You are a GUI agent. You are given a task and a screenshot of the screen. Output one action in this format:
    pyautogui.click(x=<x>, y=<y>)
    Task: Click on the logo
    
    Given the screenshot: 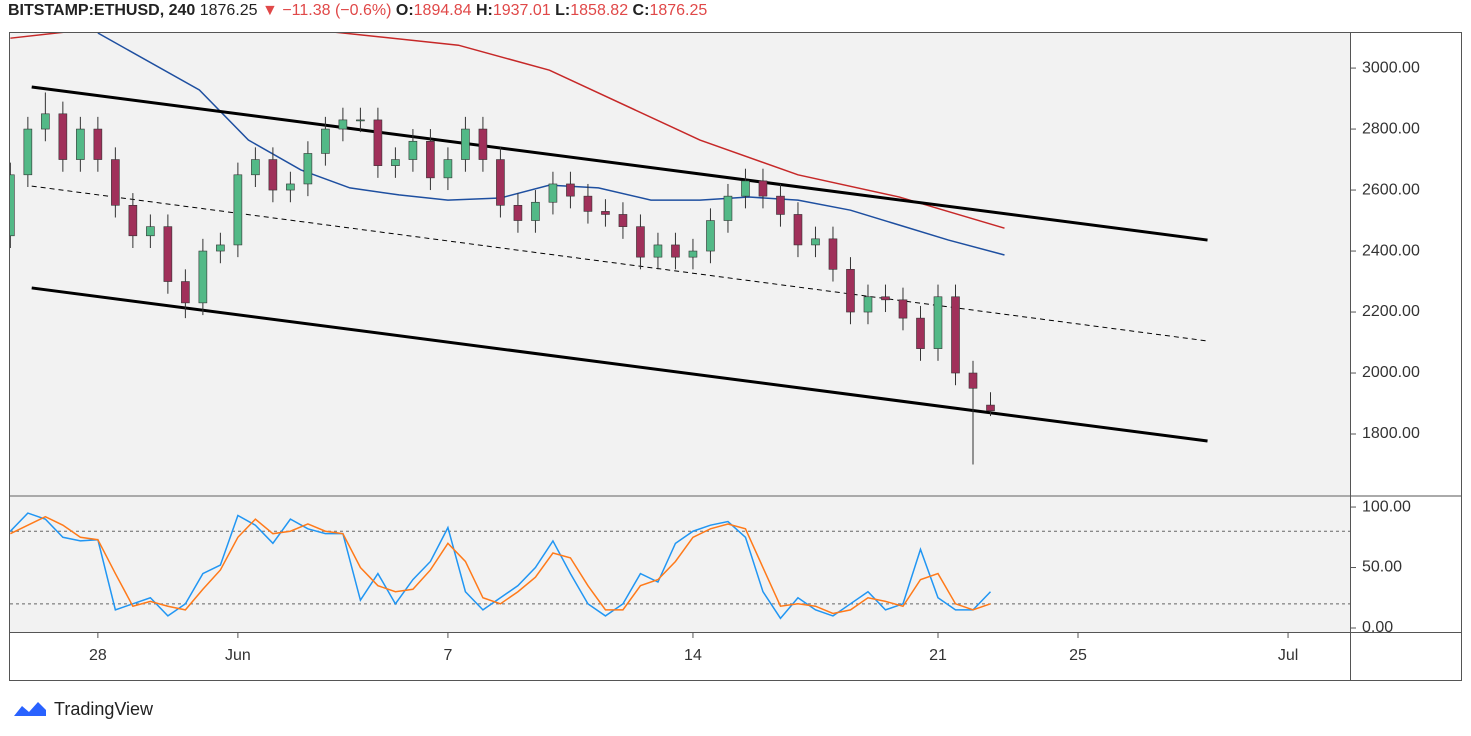 What is the action you would take?
    pyautogui.click(x=30, y=709)
    